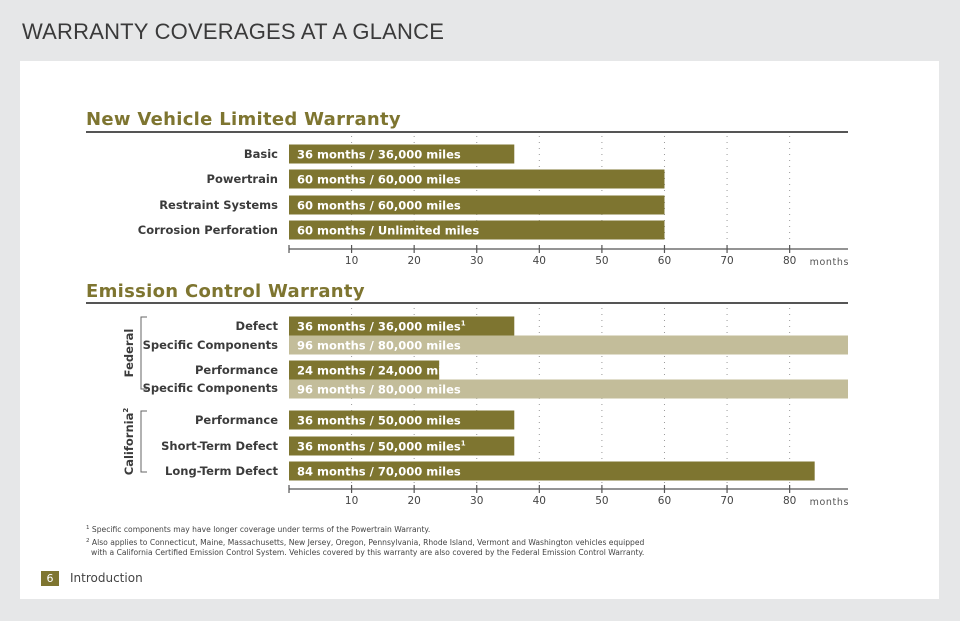 Image resolution: width=960 pixels, height=621 pixels. I want to click on bar-label: 84 months / 70,000 miles, so click(379, 472).